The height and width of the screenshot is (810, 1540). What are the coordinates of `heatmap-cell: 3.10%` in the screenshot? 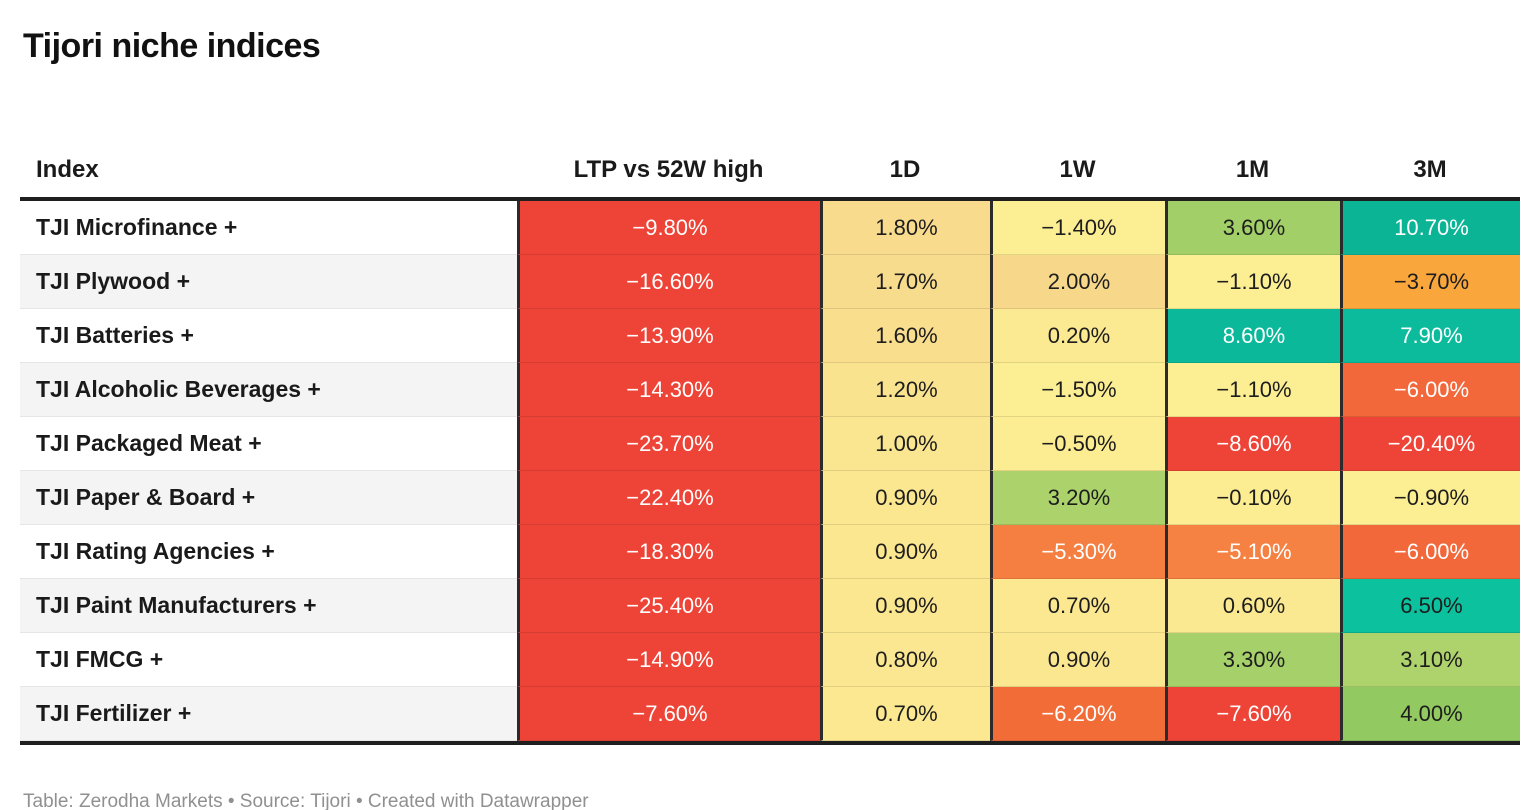 It's located at (1430, 660).